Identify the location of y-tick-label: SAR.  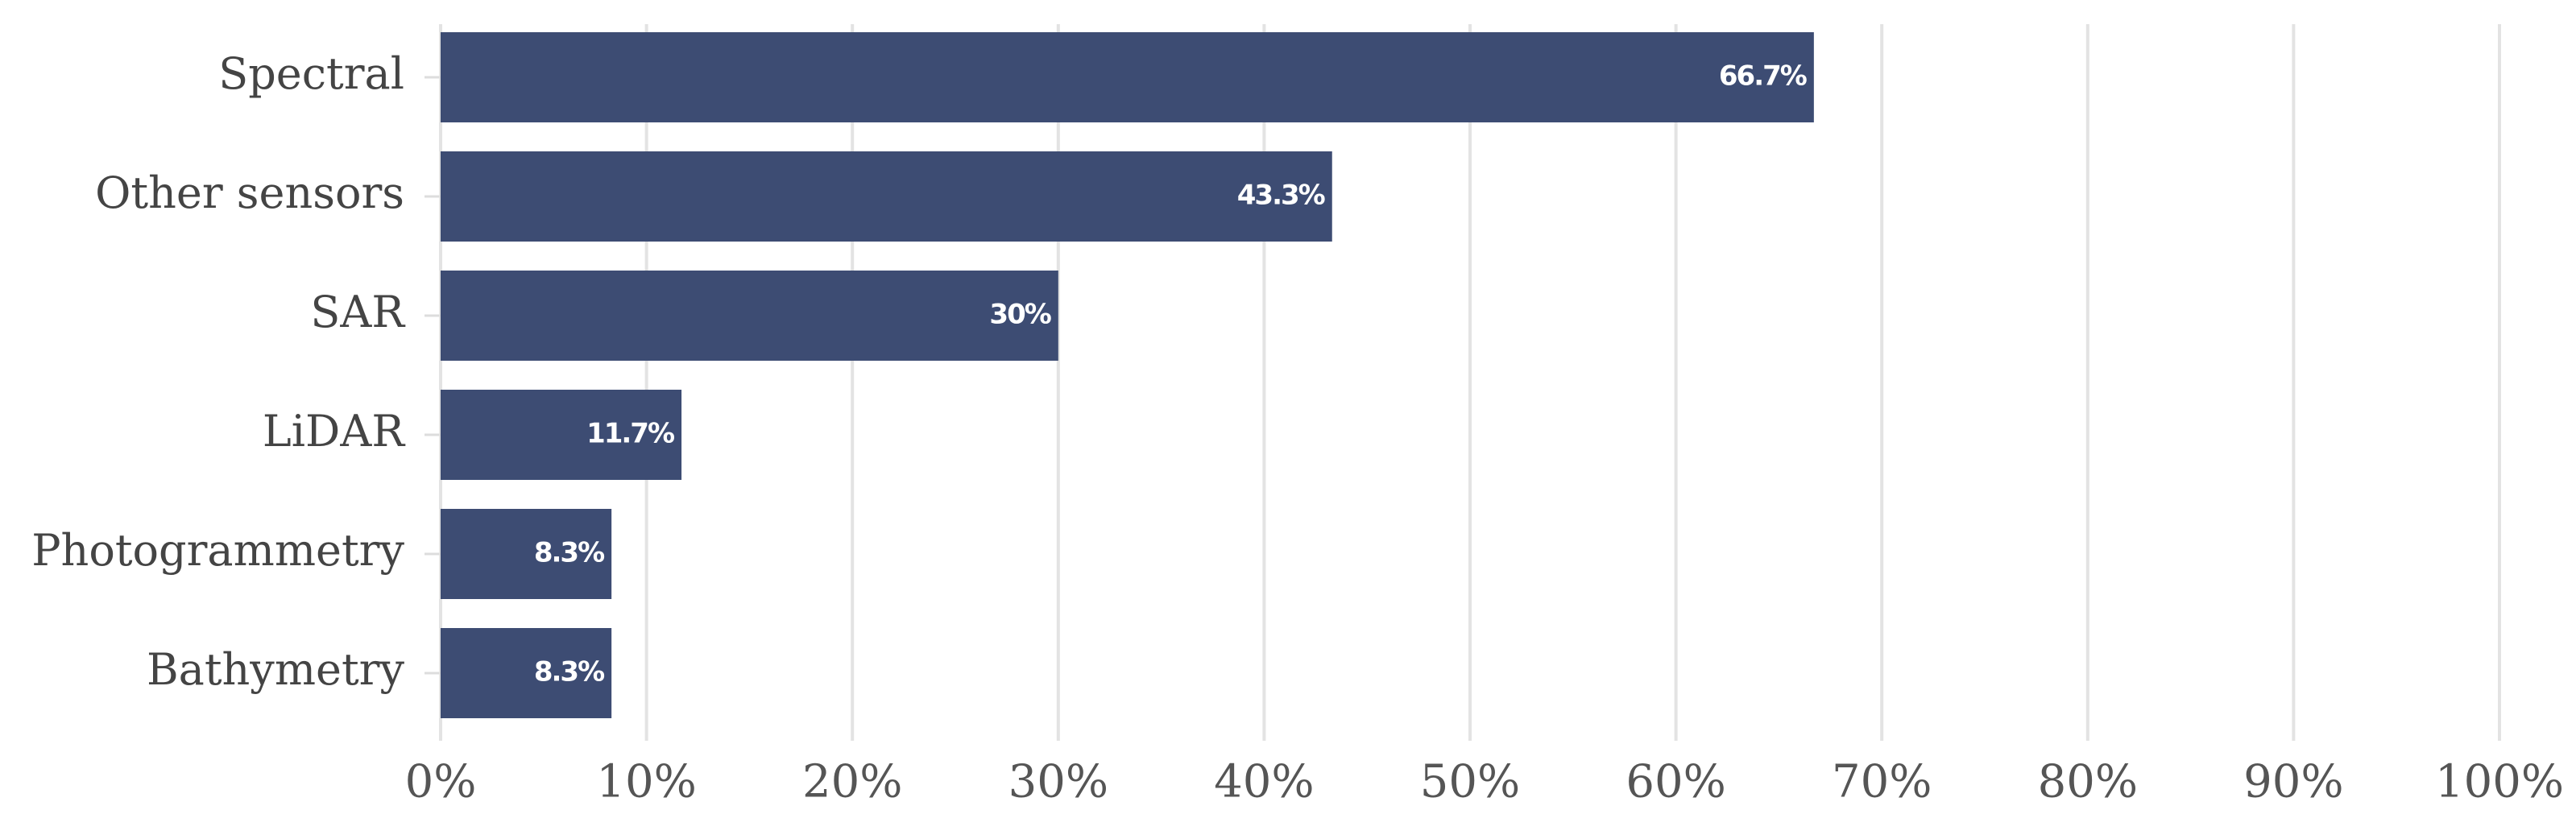
(357, 312).